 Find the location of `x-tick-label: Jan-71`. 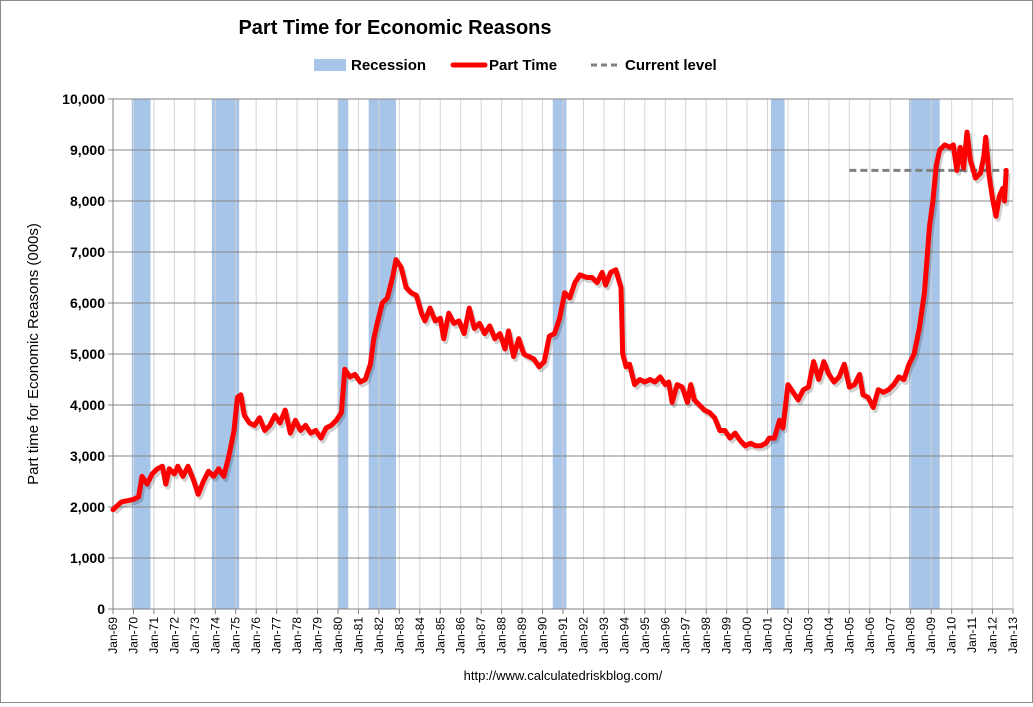

x-tick-label: Jan-71 is located at coordinates (154, 635).